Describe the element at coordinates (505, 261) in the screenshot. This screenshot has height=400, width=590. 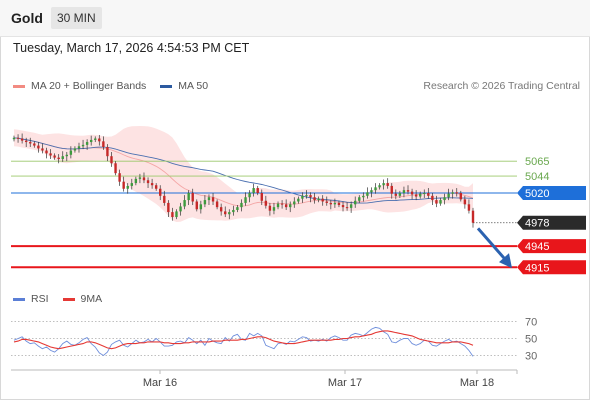
I see `forecast-arrow-head` at that location.